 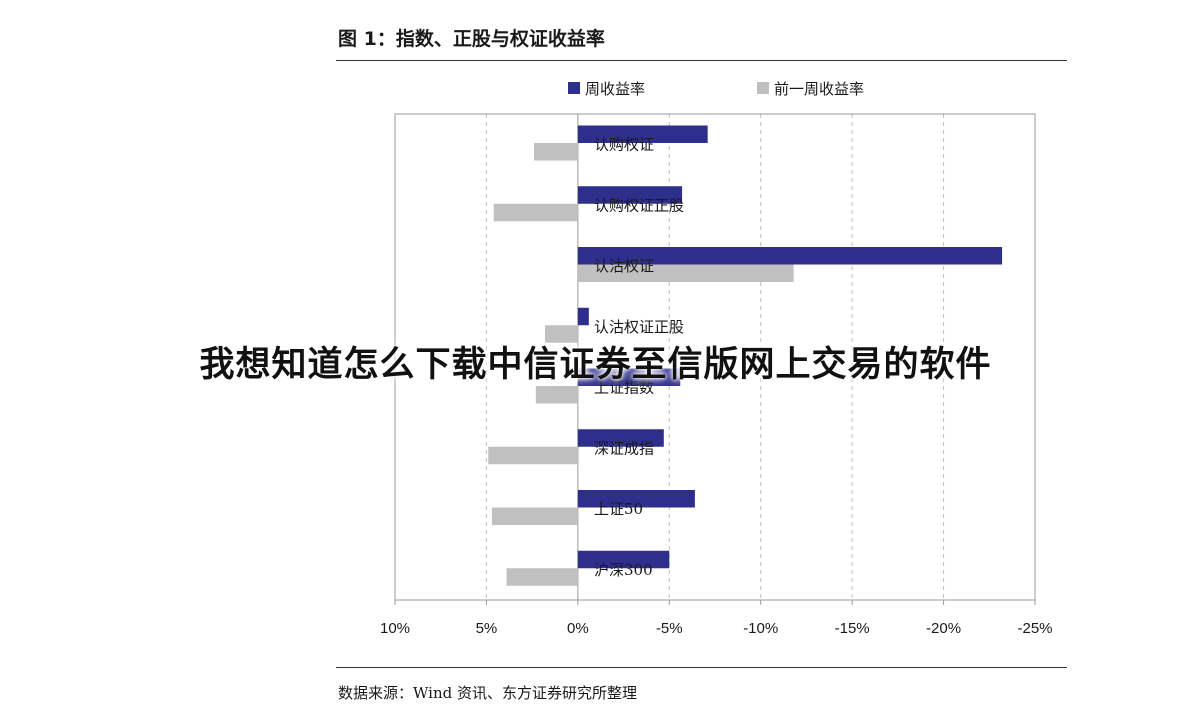 What do you see at coordinates (716, 89) in the screenshot?
I see `legend: 周收益率 前一周收益率` at bounding box center [716, 89].